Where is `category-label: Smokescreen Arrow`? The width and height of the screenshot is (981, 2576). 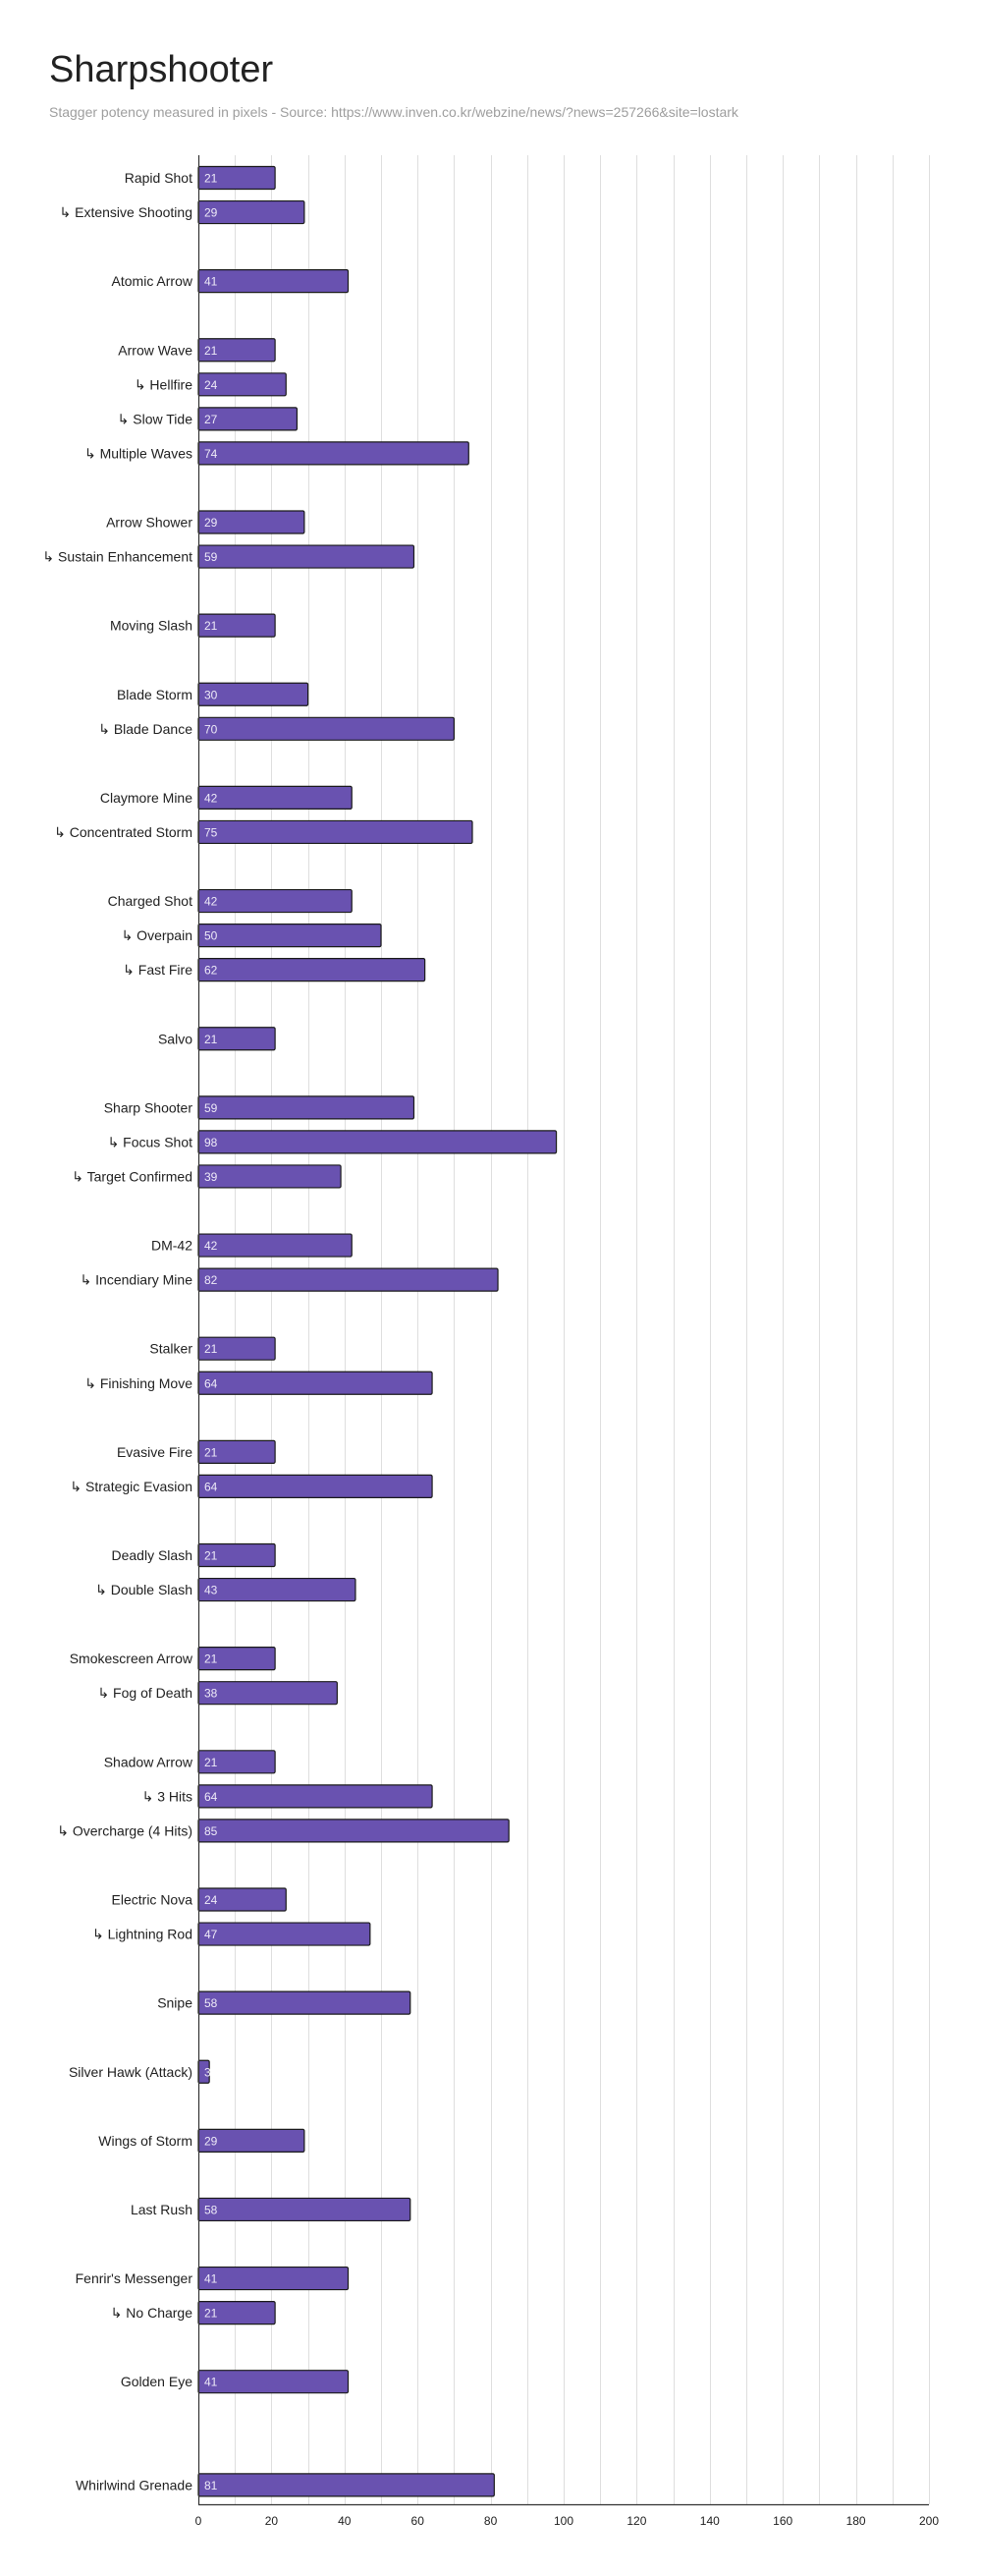
category-label: Smokescreen Arrow is located at coordinates (131, 1658).